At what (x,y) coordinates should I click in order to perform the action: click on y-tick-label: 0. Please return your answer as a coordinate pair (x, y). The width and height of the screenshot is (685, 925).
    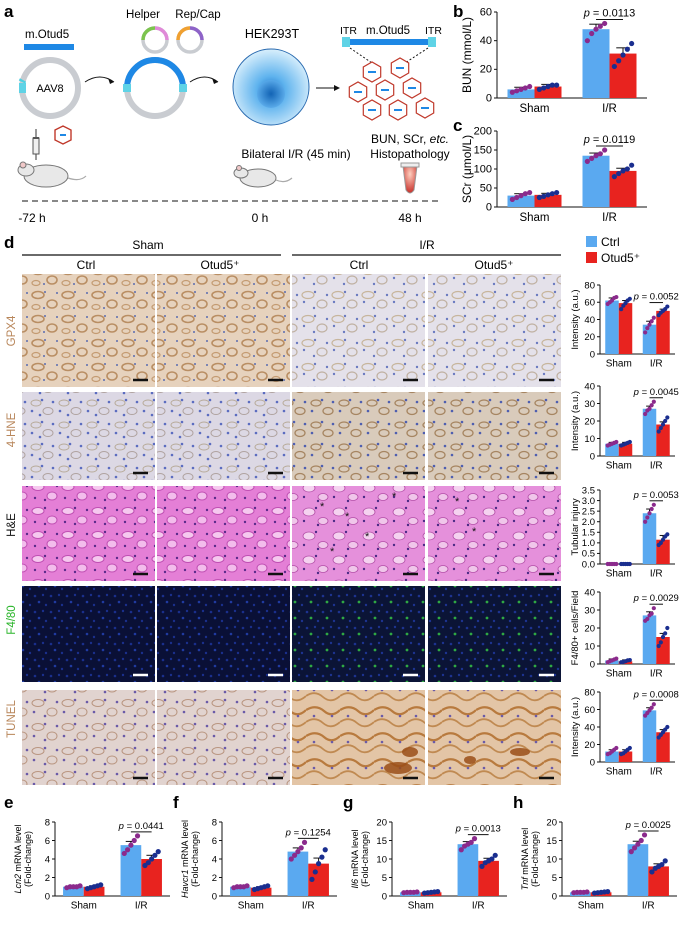
    Looking at the image, I should click on (489, 207).